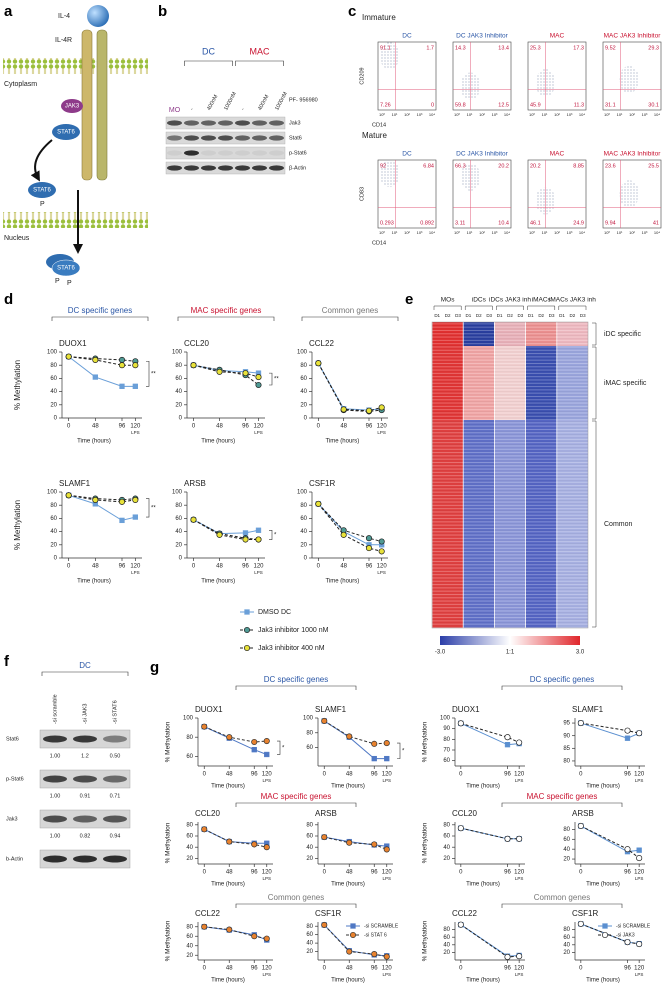 This screenshot has height=992, width=664. What do you see at coordinates (503, 105) in the screenshot?
I see `quadrant-value: 12.5` at bounding box center [503, 105].